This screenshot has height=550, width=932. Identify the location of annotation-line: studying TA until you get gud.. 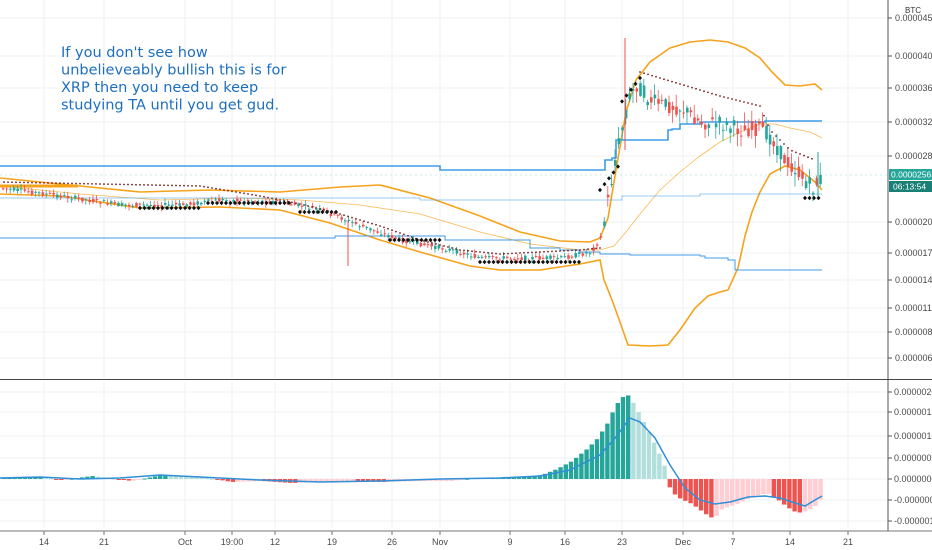
(170, 106).